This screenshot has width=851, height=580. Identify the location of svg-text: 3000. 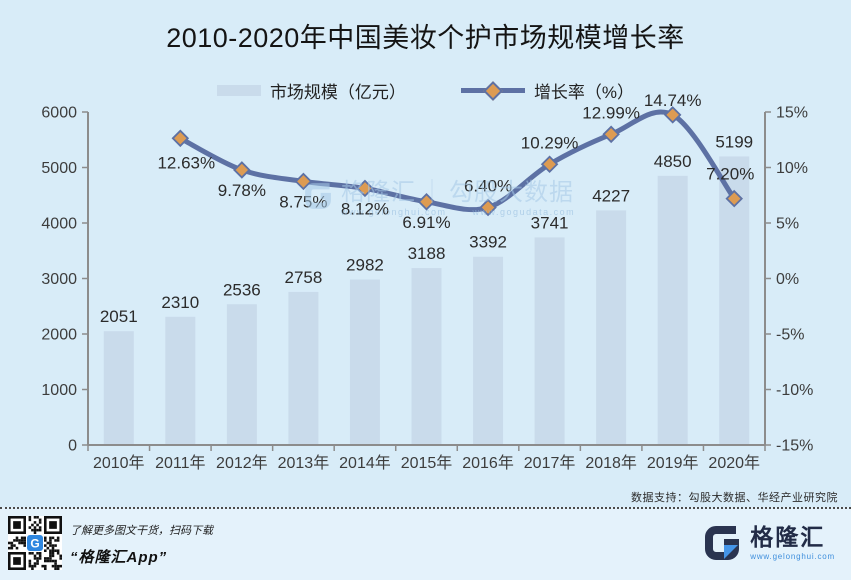
(59, 279).